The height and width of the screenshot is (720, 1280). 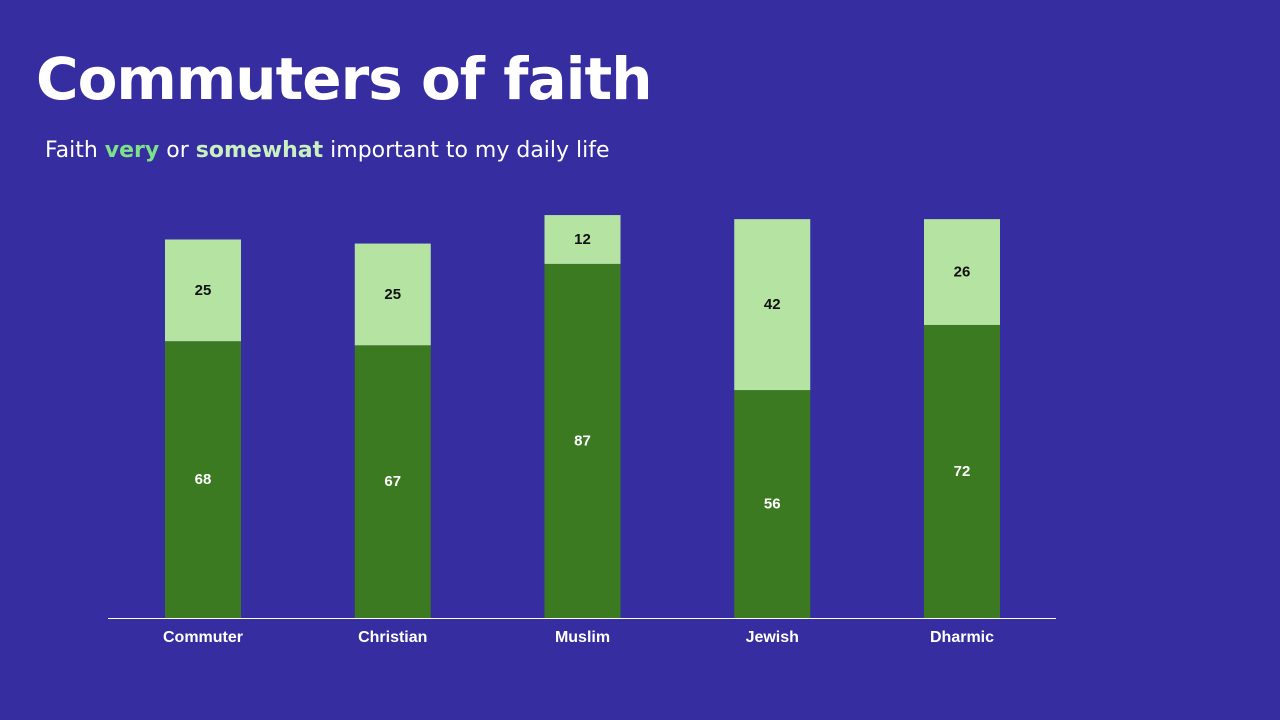 I want to click on subtitle-somewhat: somewhat, so click(x=259, y=150).